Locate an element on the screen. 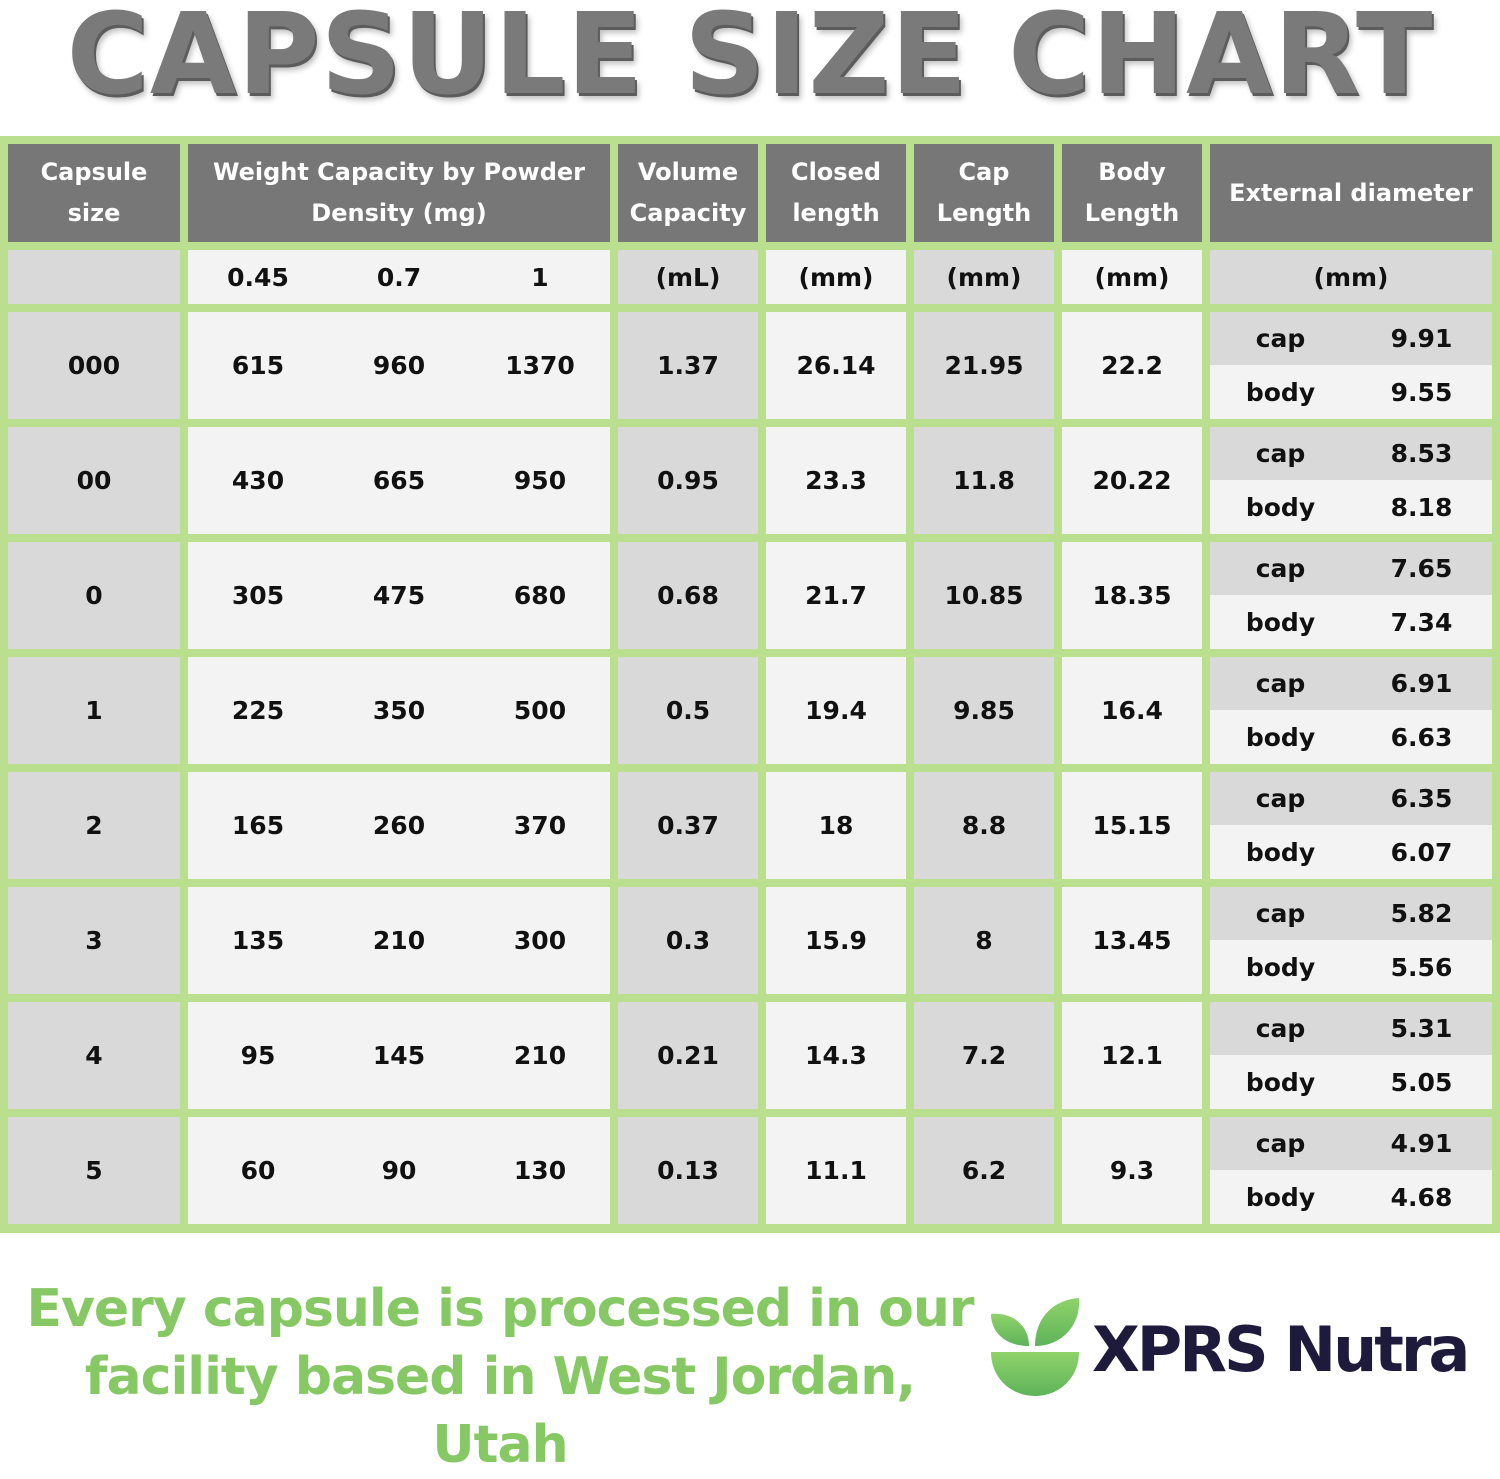 Image resolution: width=1500 pixels, height=1479 pixels. header-body-length: Body Length is located at coordinates (1132, 193).